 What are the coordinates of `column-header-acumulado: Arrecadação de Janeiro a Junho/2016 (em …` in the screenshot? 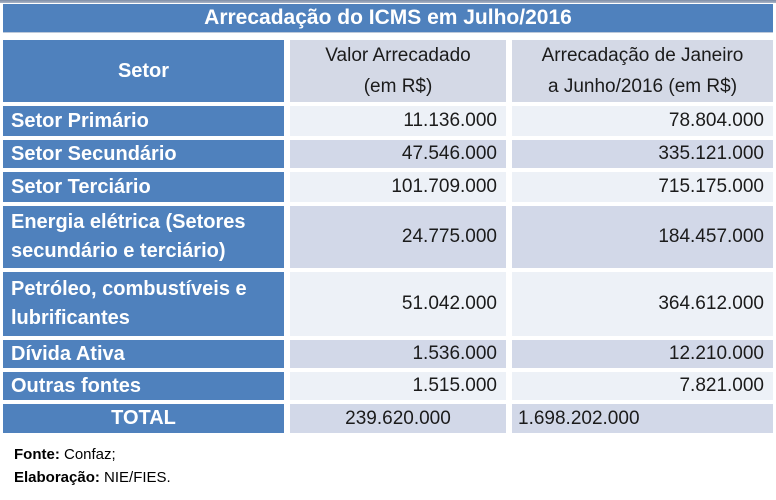 It's located at (642, 71).